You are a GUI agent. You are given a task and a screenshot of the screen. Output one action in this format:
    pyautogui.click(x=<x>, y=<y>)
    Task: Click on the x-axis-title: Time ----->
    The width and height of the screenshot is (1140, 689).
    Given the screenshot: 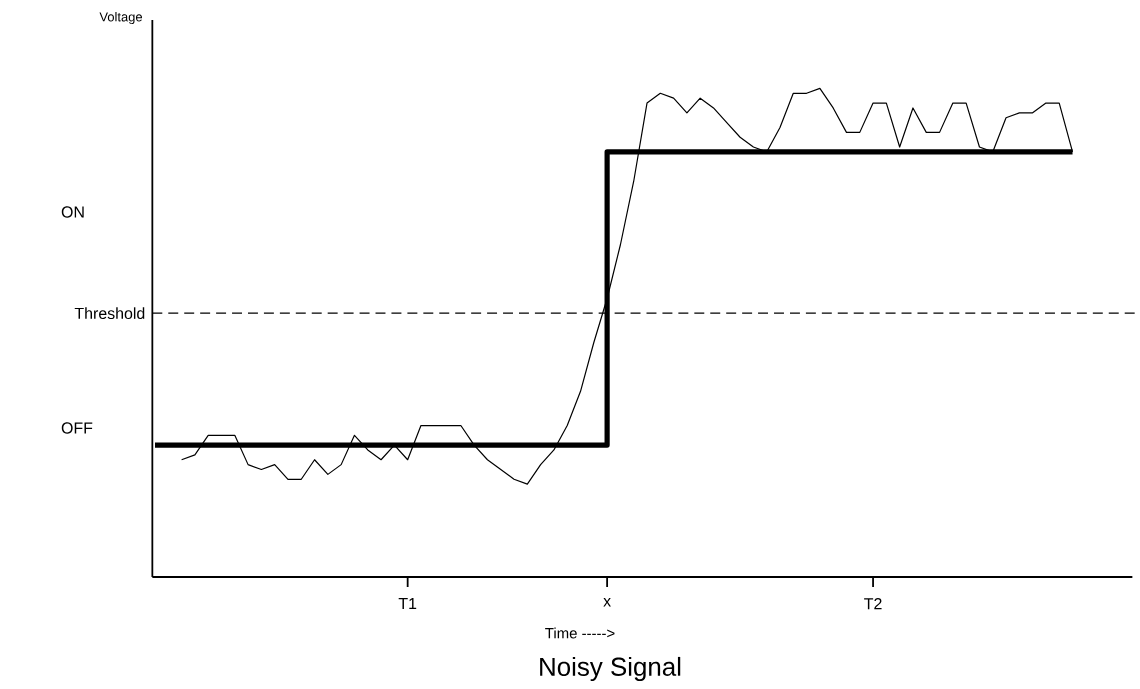 What is the action you would take?
    pyautogui.click(x=580, y=633)
    